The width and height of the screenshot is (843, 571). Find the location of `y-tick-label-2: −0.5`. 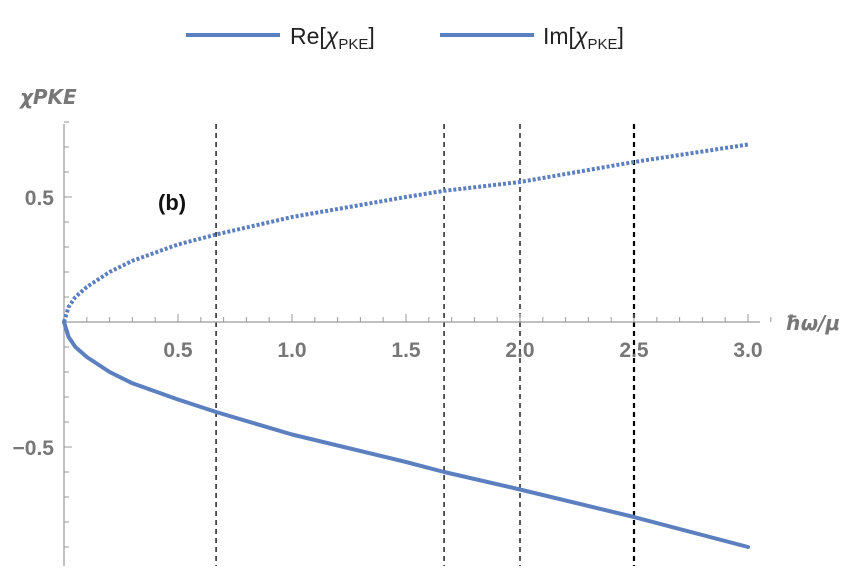

y-tick-label-2: −0.5 is located at coordinates (34, 448).